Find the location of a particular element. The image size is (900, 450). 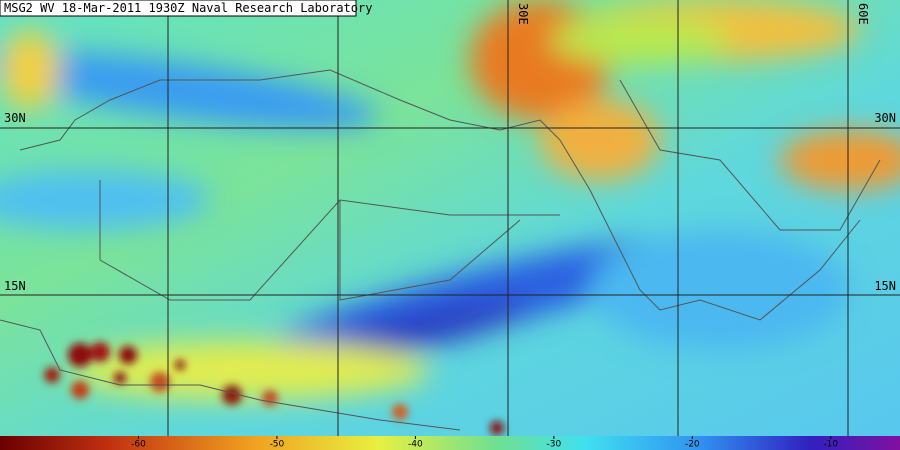

colorbar-tick-label: -20 is located at coordinates (692, 445).